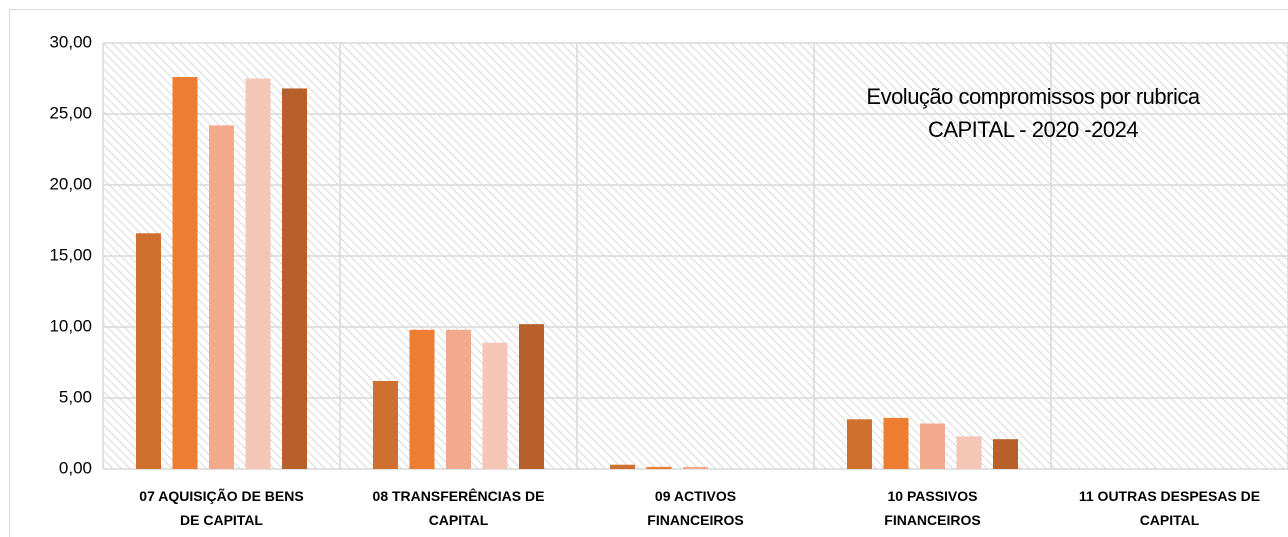 This screenshot has height=537, width=1288. What do you see at coordinates (70, 41) in the screenshot?
I see `y-tick-label: 30,00` at bounding box center [70, 41].